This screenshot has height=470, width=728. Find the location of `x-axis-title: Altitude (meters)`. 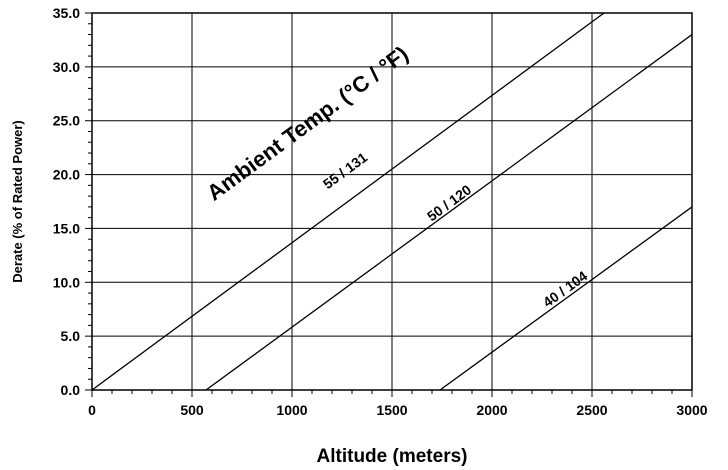

x-axis-title: Altitude (meters) is located at coordinates (392, 456).